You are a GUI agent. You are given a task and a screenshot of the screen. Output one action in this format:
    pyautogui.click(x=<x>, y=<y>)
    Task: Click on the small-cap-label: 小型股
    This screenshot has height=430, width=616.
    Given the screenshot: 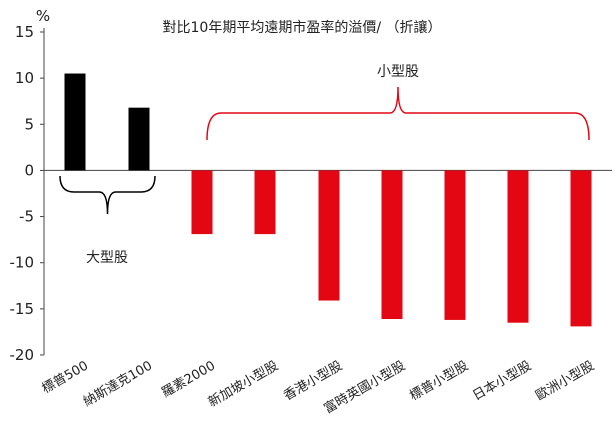 What is the action you would take?
    pyautogui.click(x=398, y=72)
    